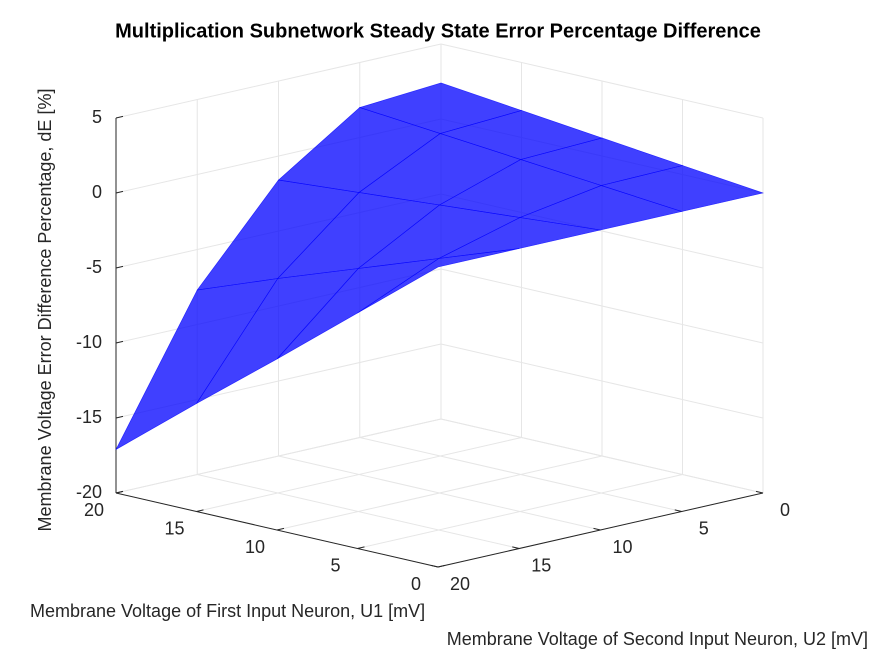 The image size is (875, 656). I want to click on x-tick-label: 15, so click(174, 528).